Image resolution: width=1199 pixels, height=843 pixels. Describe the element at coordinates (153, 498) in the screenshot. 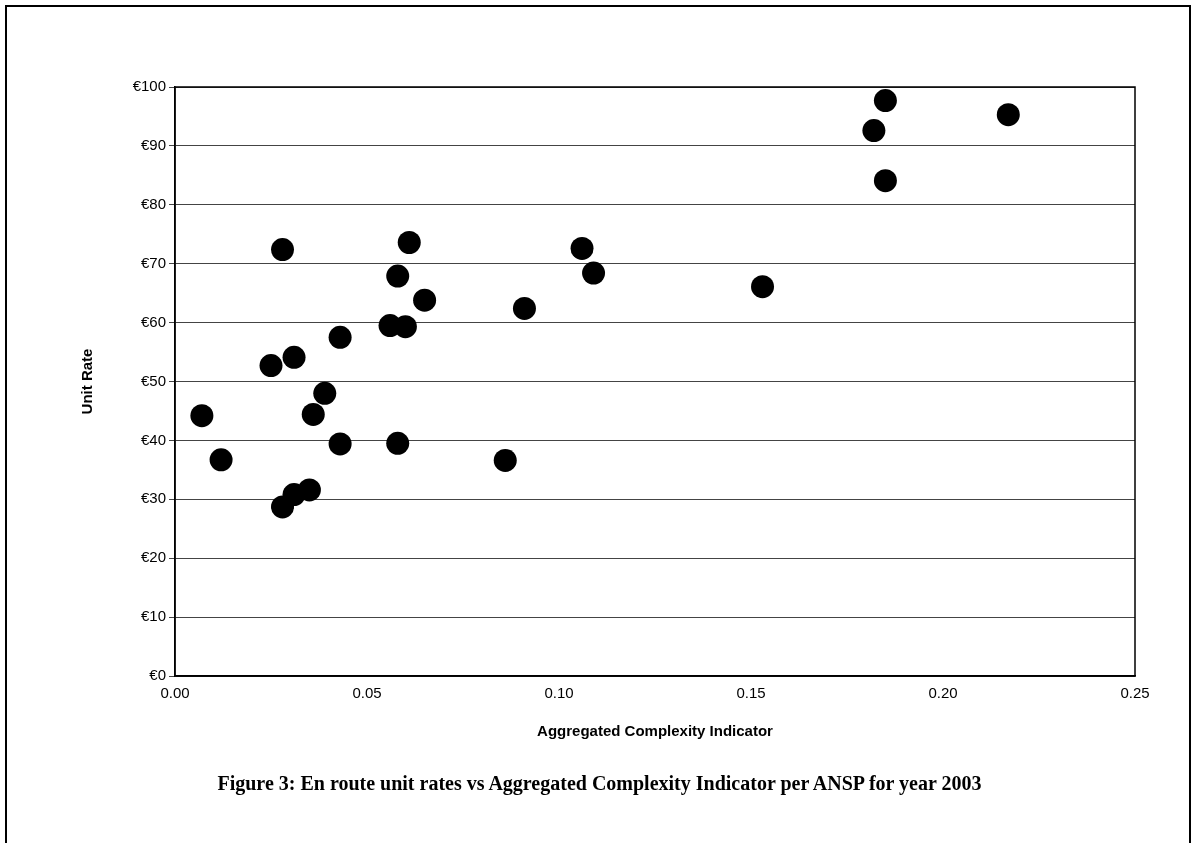

I see `y-tick-label: €30` at that location.